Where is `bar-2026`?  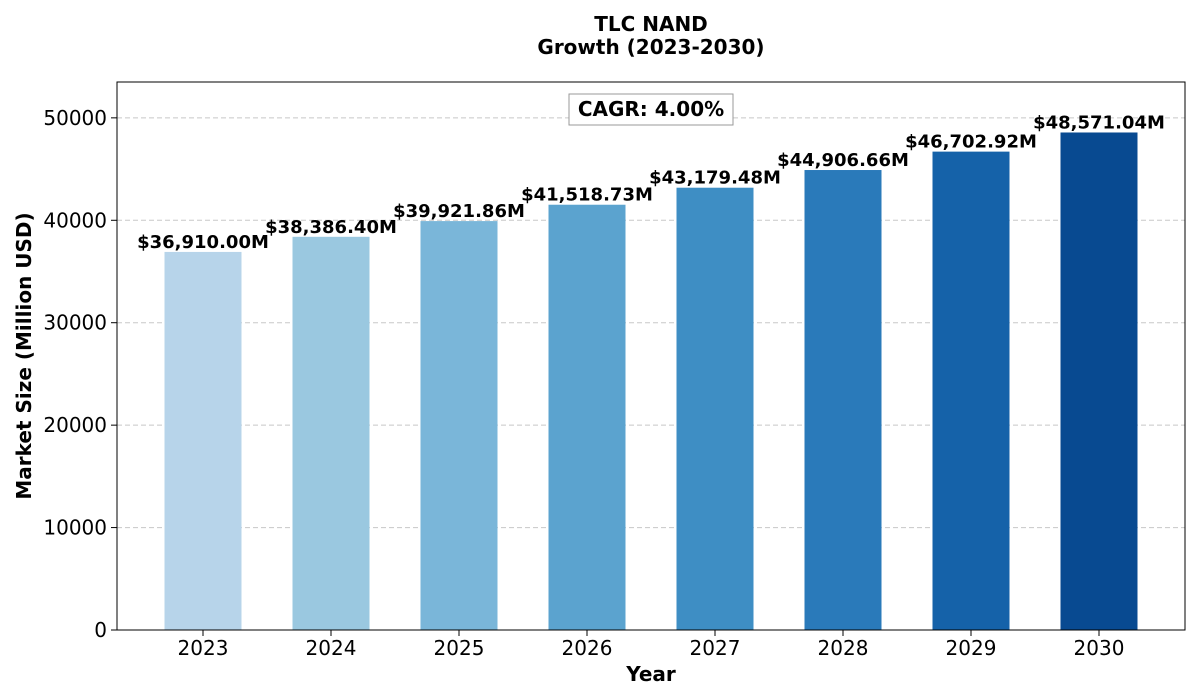
bar-2026 is located at coordinates (587, 417).